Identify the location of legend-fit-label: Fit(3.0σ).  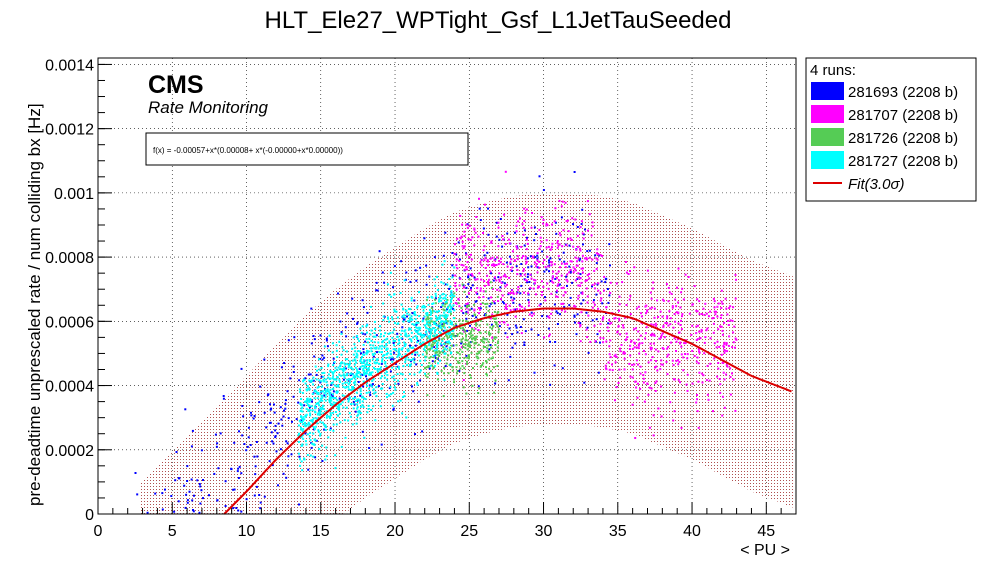
(876, 184).